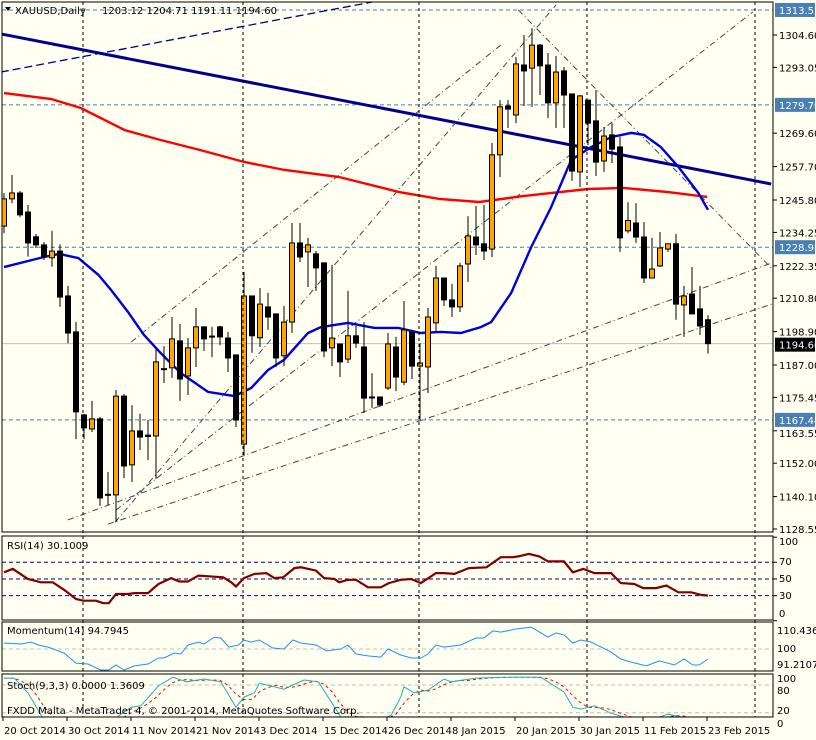 The image size is (816, 740). I want to click on panel-frame-mom, so click(387, 646).